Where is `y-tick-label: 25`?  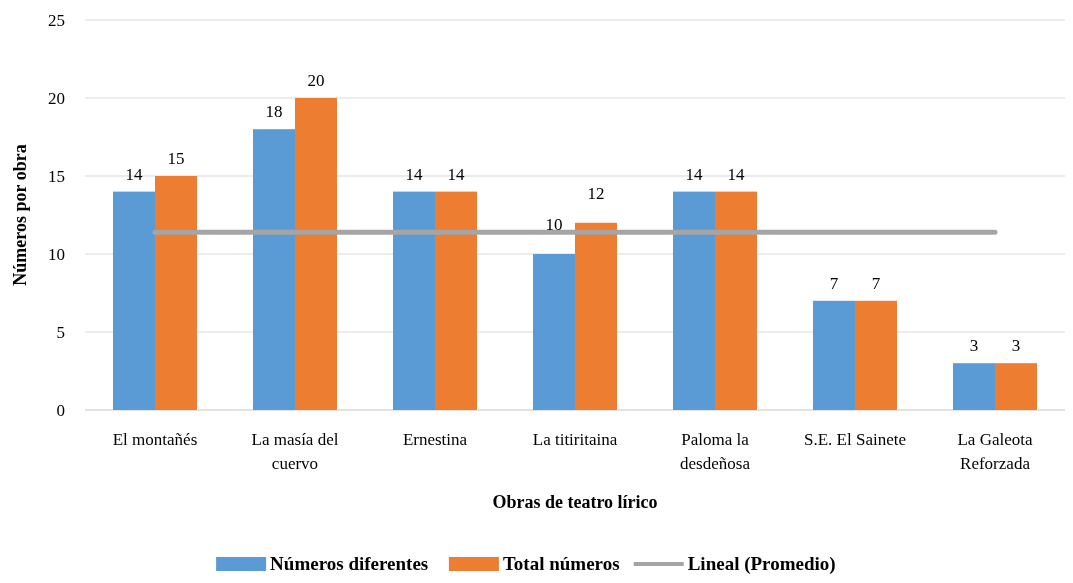
y-tick-label: 25 is located at coordinates (56, 20).